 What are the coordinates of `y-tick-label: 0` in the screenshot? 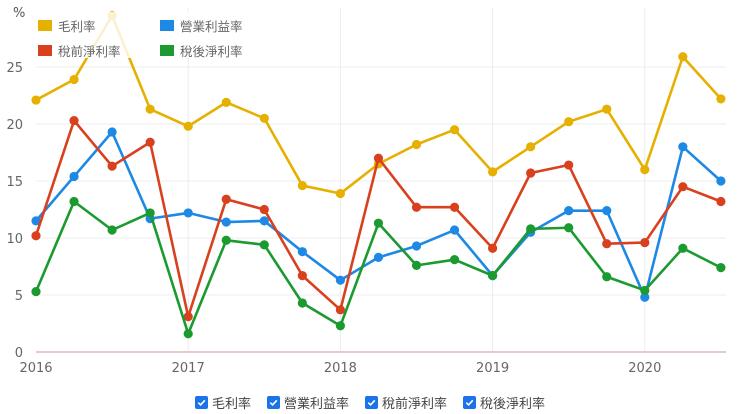 It's located at (19, 353).